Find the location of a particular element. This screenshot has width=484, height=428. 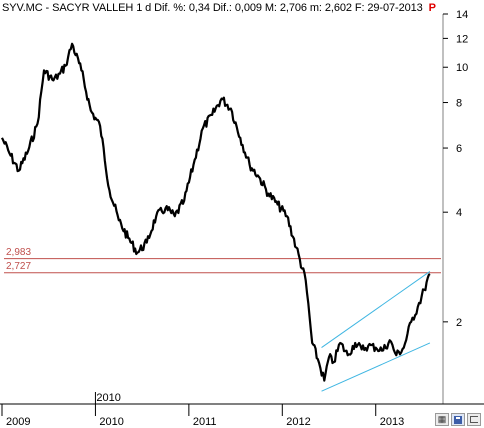

y-tick-label: 6 is located at coordinates (459, 149).